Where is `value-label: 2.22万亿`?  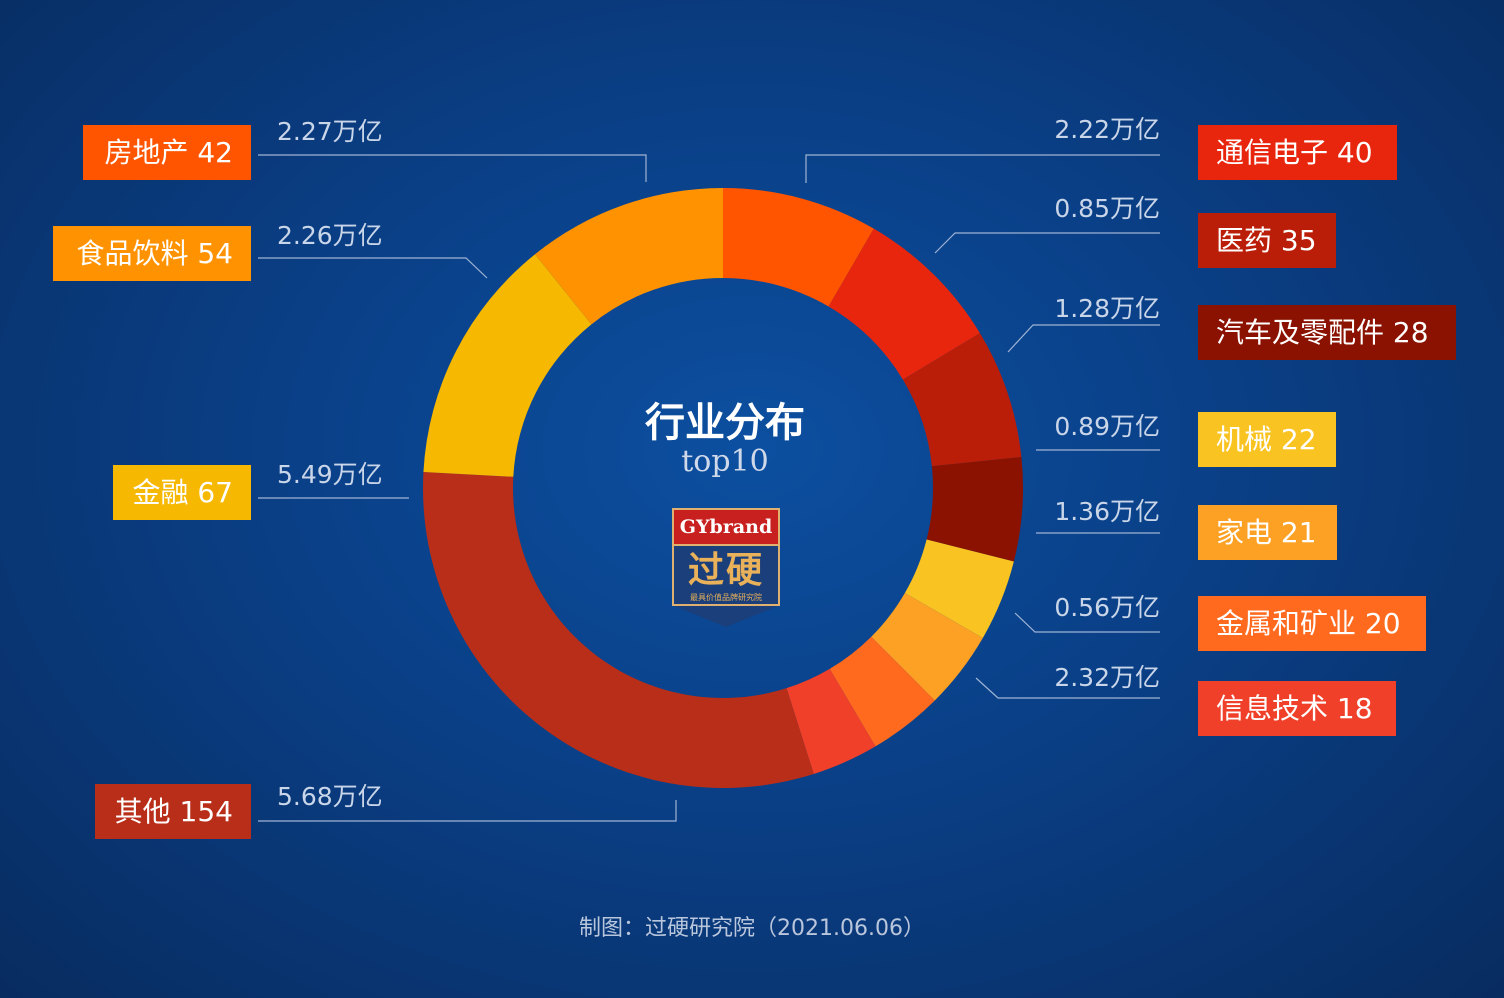
value-label: 2.22万亿 is located at coordinates (1107, 129).